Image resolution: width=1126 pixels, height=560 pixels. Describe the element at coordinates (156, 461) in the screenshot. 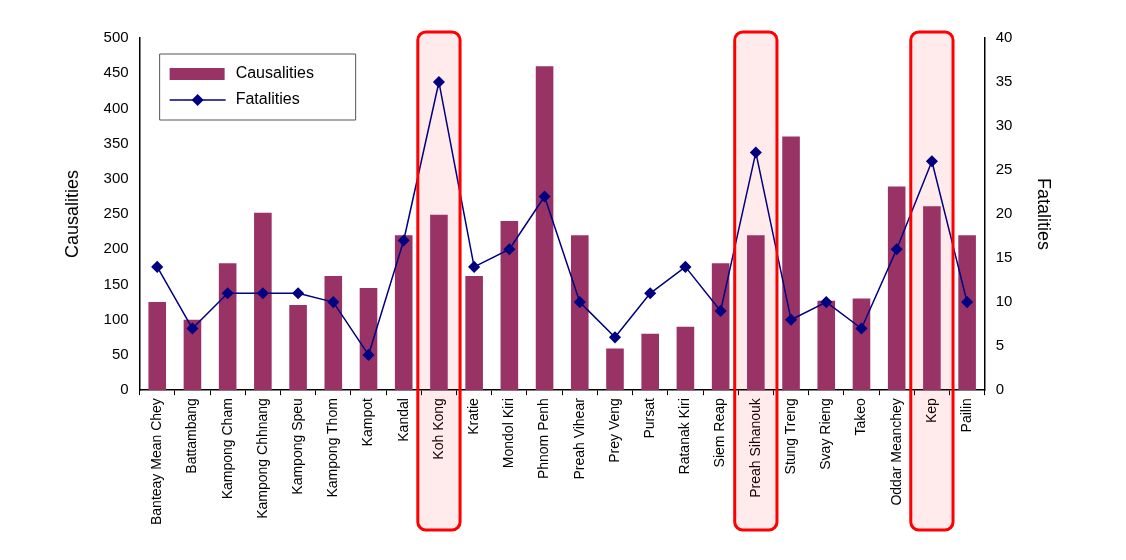

I see `x-tick-label: Banteay Mean Chey` at that location.